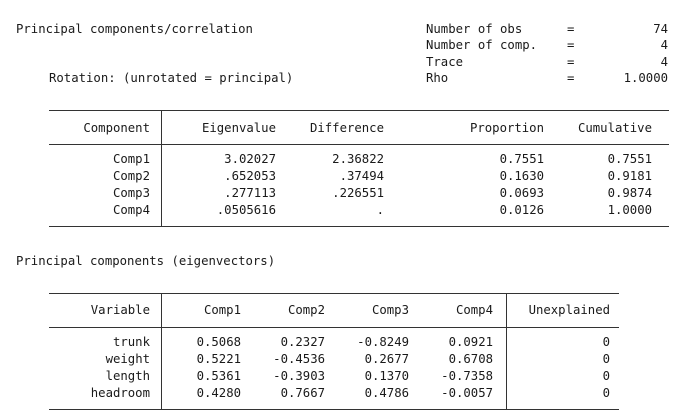  What do you see at coordinates (171, 78) in the screenshot?
I see `rotation-note: Rotation: (unrotated = principal)` at bounding box center [171, 78].